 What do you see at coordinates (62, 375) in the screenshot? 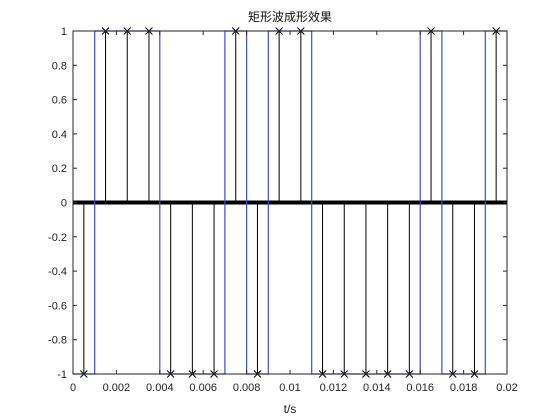
I see `y-tick-label: -1` at bounding box center [62, 375].